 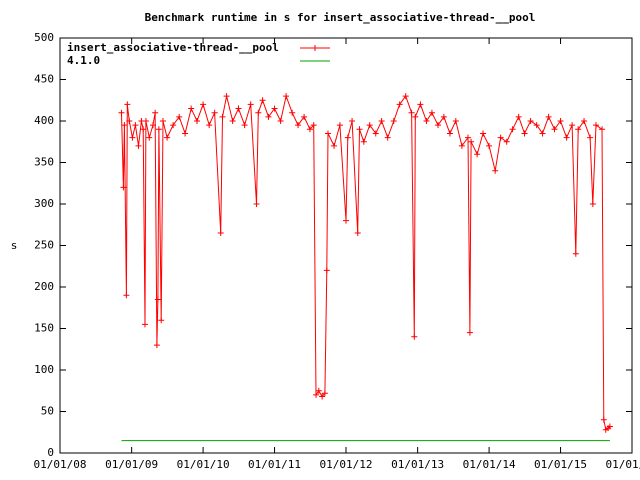 What do you see at coordinates (60, 464) in the screenshot?
I see `x-tick-label: 01/01/08` at bounding box center [60, 464].